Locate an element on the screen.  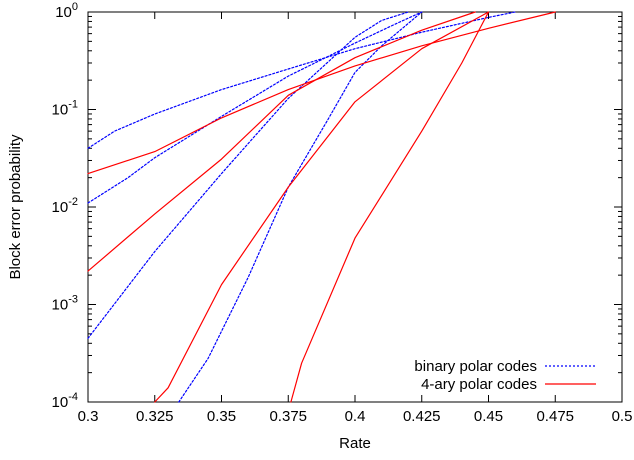
x-tick-label: 0.5 is located at coordinates (622, 416).